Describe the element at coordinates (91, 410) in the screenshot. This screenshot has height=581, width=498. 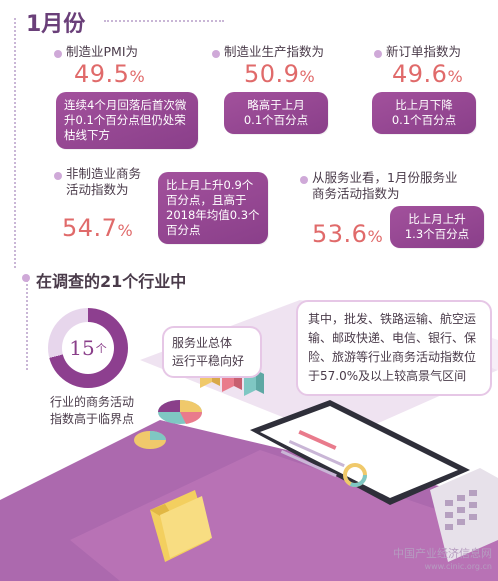
I see `survey-count-caption: 行业的商务活动 指数高于临界点` at that location.